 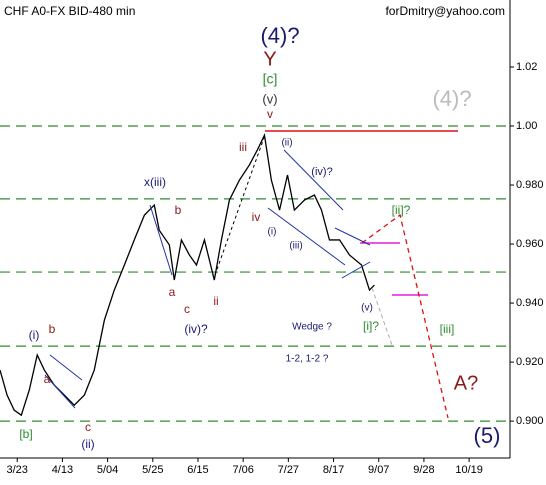 I want to click on x-tick-label: 5/04, so click(x=107, y=470).